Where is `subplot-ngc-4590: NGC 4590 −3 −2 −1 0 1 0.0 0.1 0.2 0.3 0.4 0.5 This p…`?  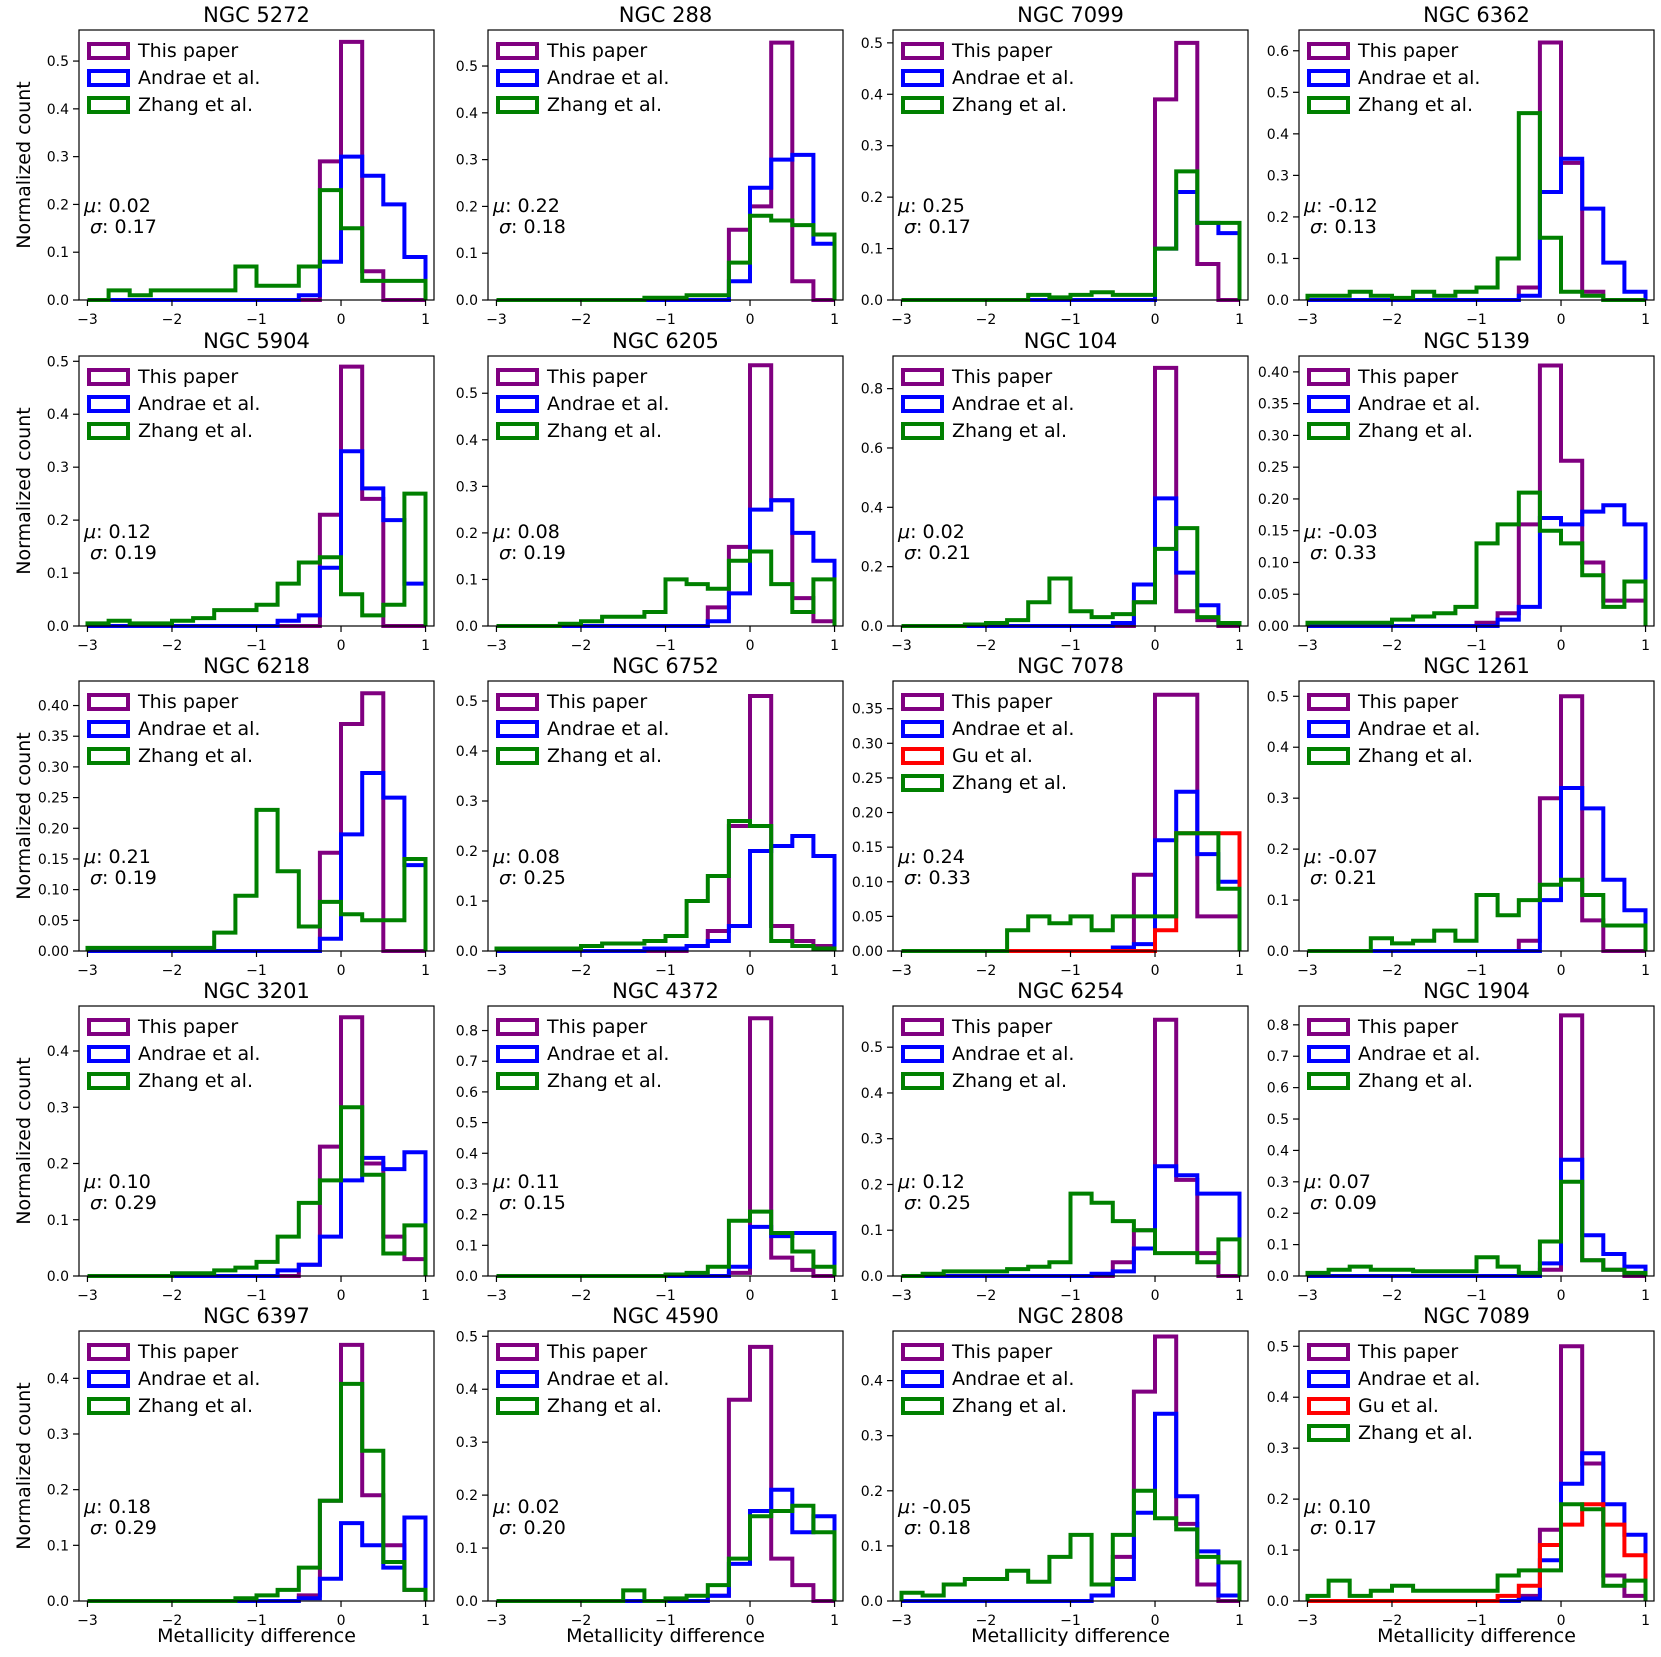
subplot-ngc-4590: NGC 4590 −3 −2 −1 0 1 0.0 0.1 0.2 0.3 0.4 0.5 This p… is located at coordinates (650, 1475).